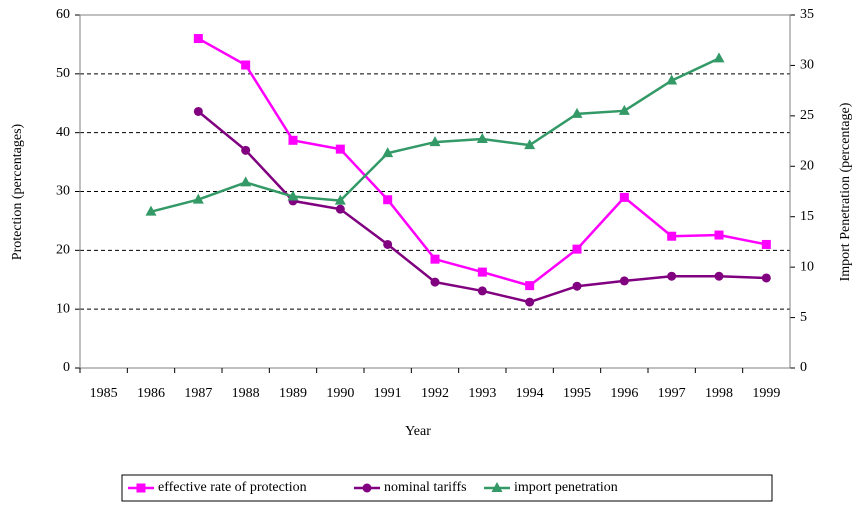 This screenshot has height=512, width=858. Describe the element at coordinates (766, 393) in the screenshot. I see `x-tick-label: 1999` at that location.